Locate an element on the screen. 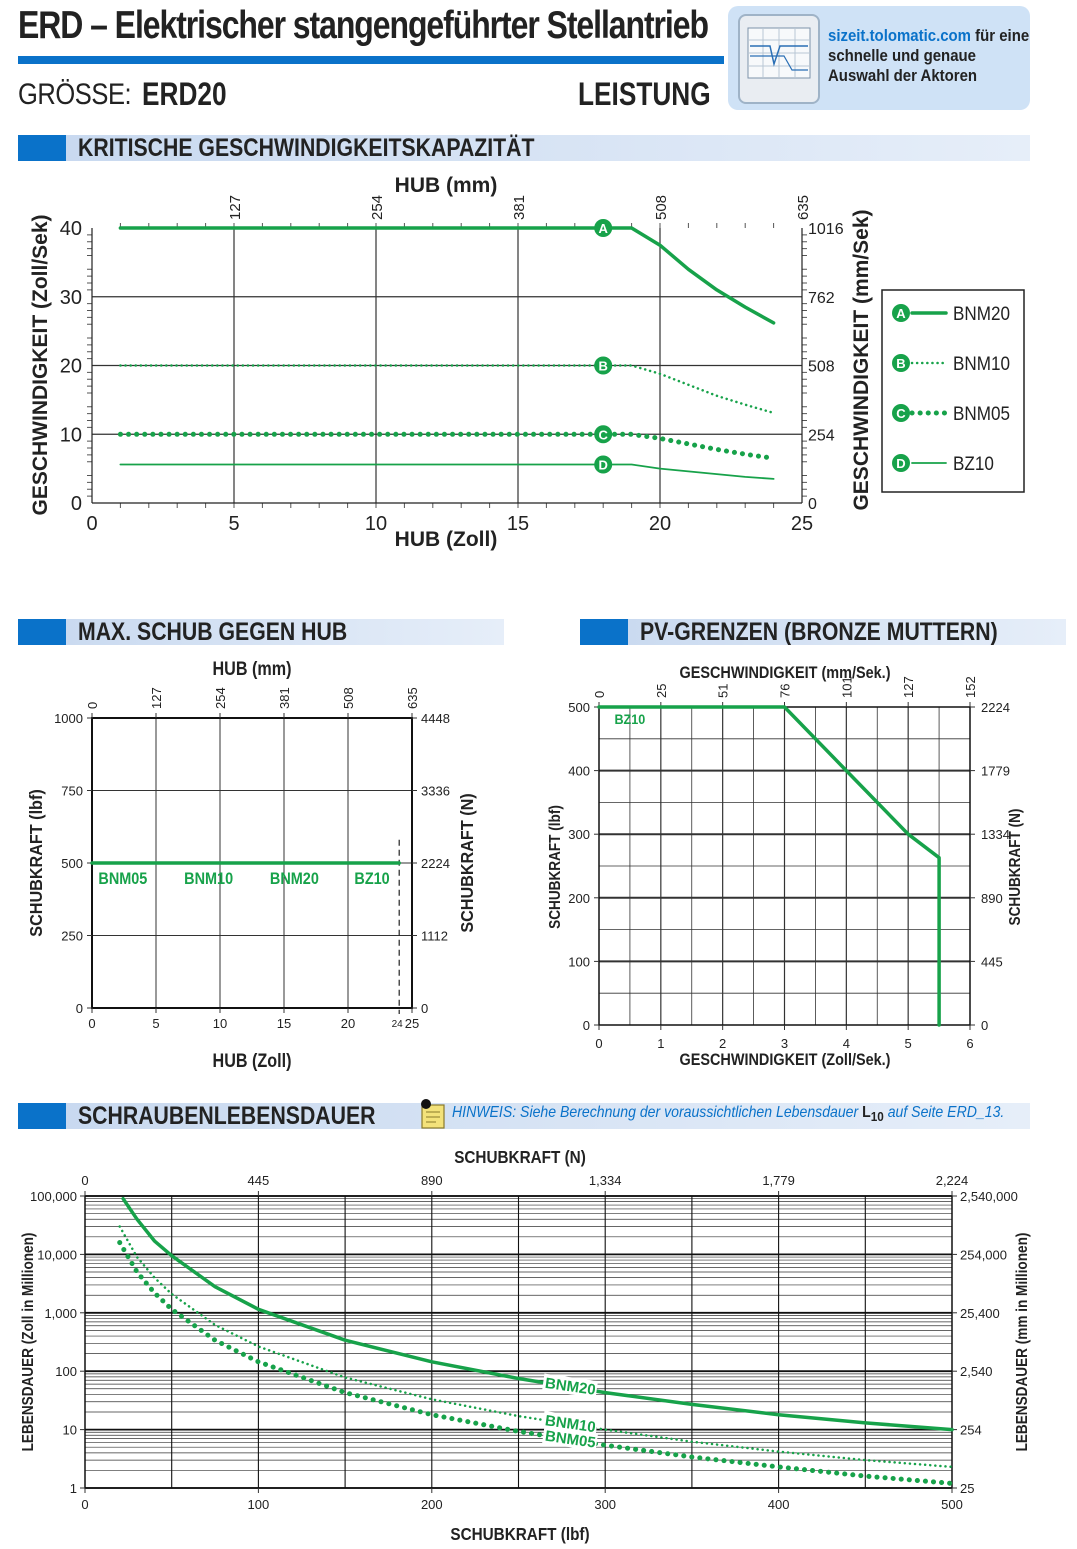 The image size is (1077, 1549). y-tick-label: 200 is located at coordinates (579, 898).